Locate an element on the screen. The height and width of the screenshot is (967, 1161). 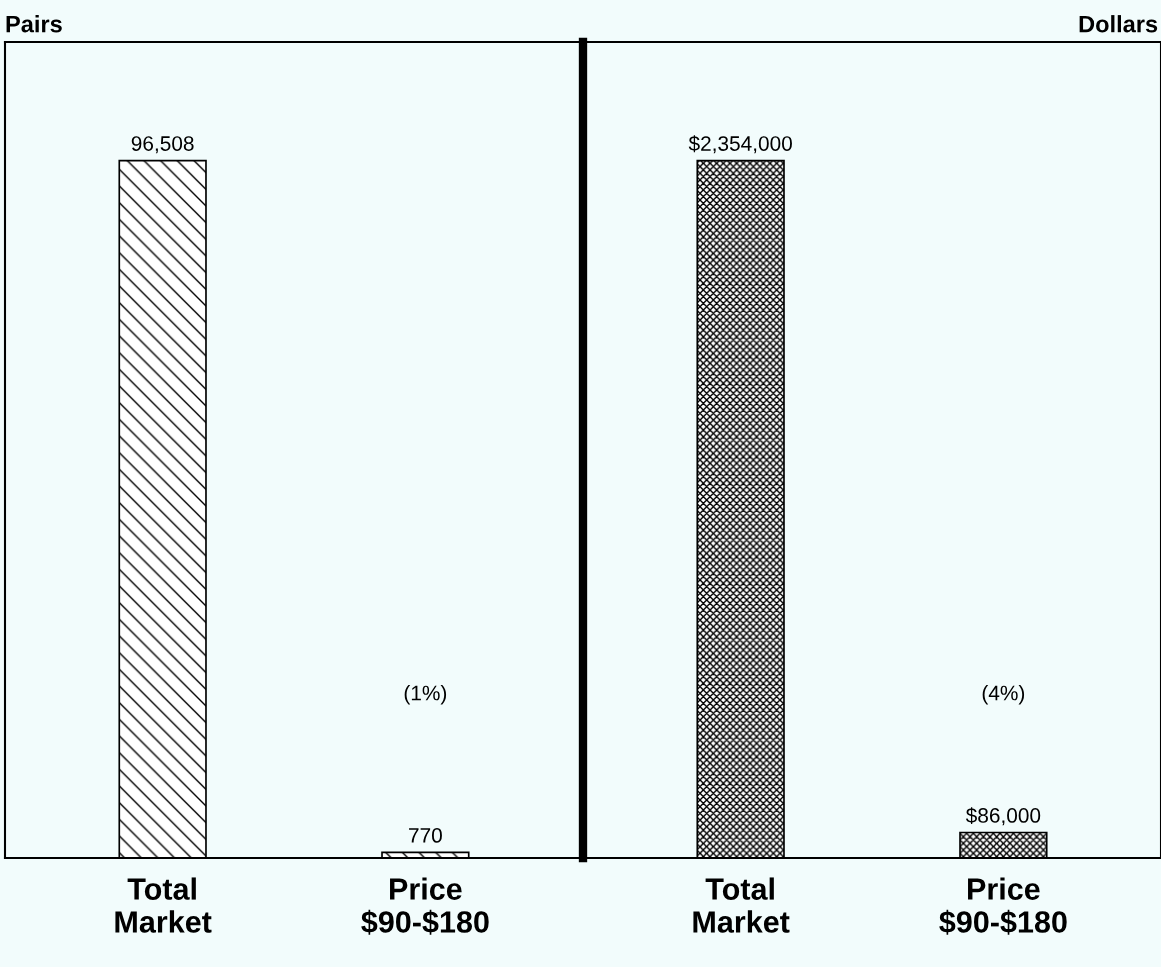
data-label: 770 is located at coordinates (425, 835).